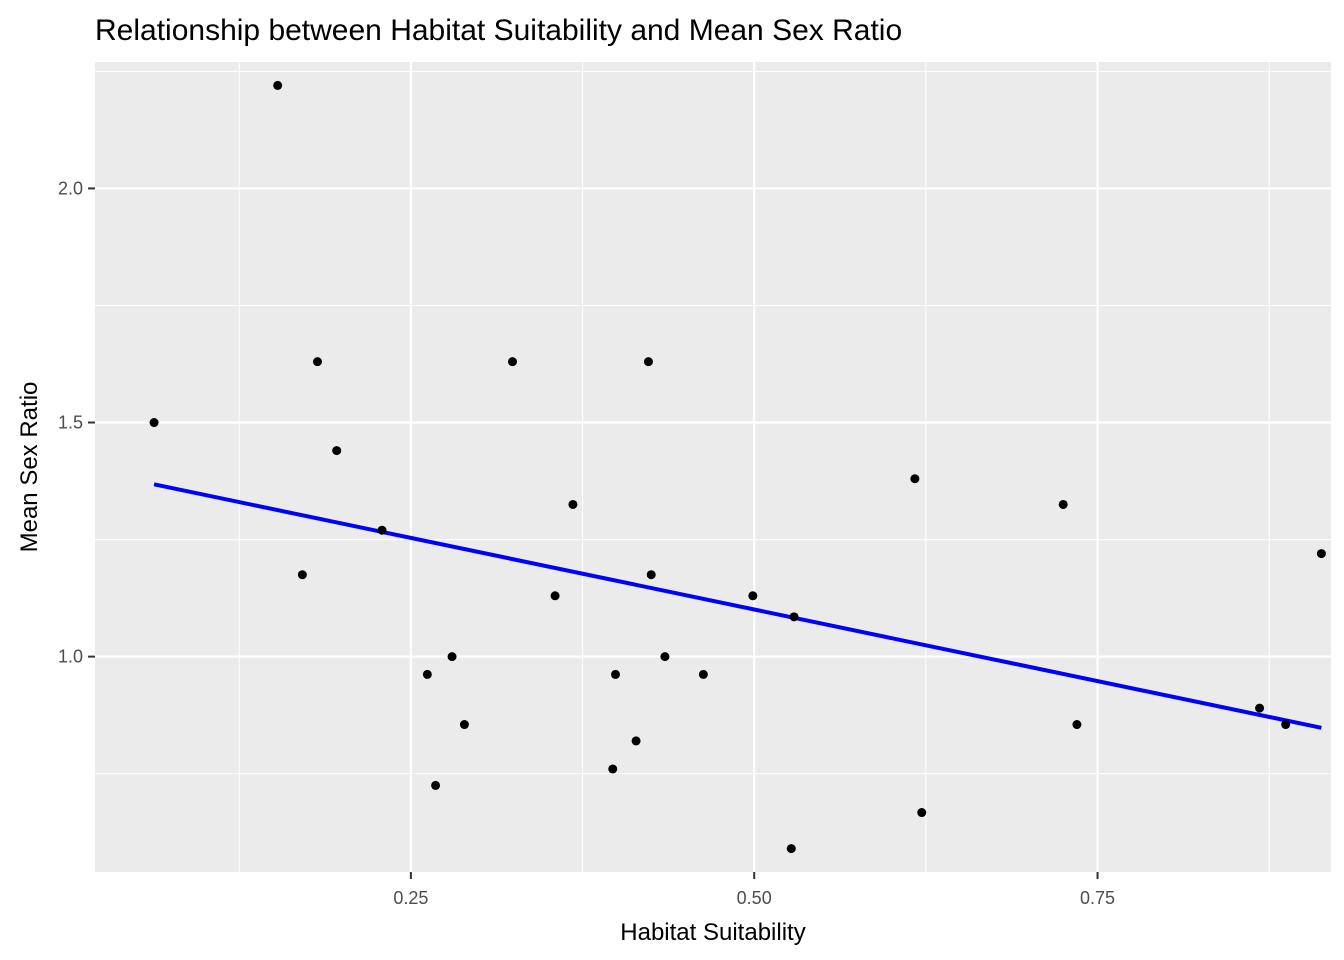 This screenshot has height=960, width=1344. What do you see at coordinates (70, 423) in the screenshot?
I see `y-tick-label: 1.5` at bounding box center [70, 423].